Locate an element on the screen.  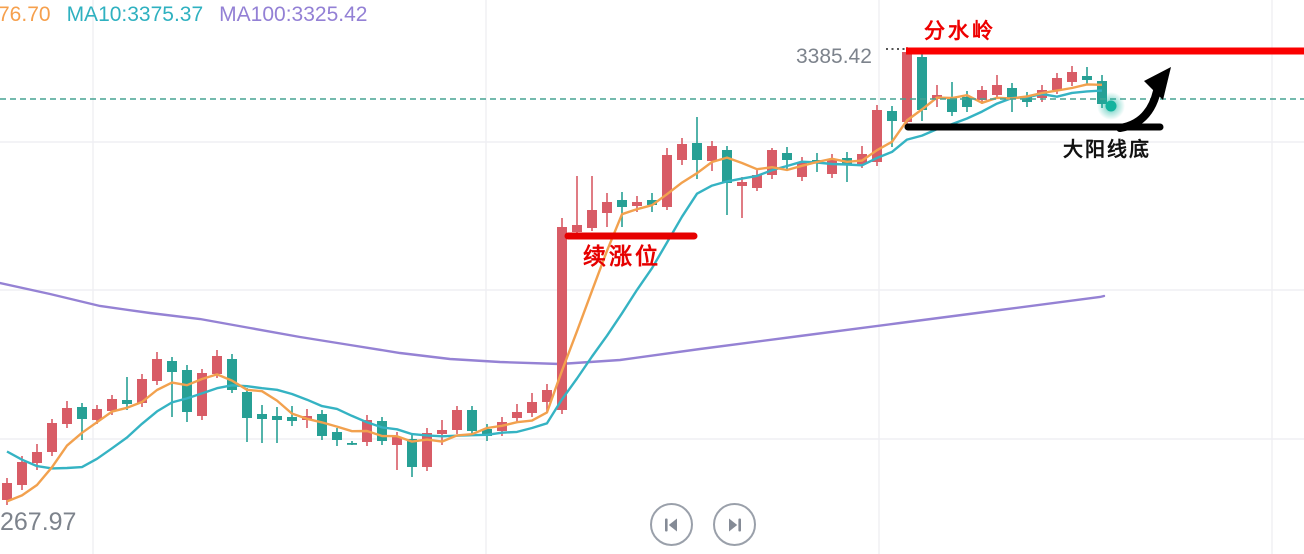
price-label-high: 3385.42 is located at coordinates (834, 56).